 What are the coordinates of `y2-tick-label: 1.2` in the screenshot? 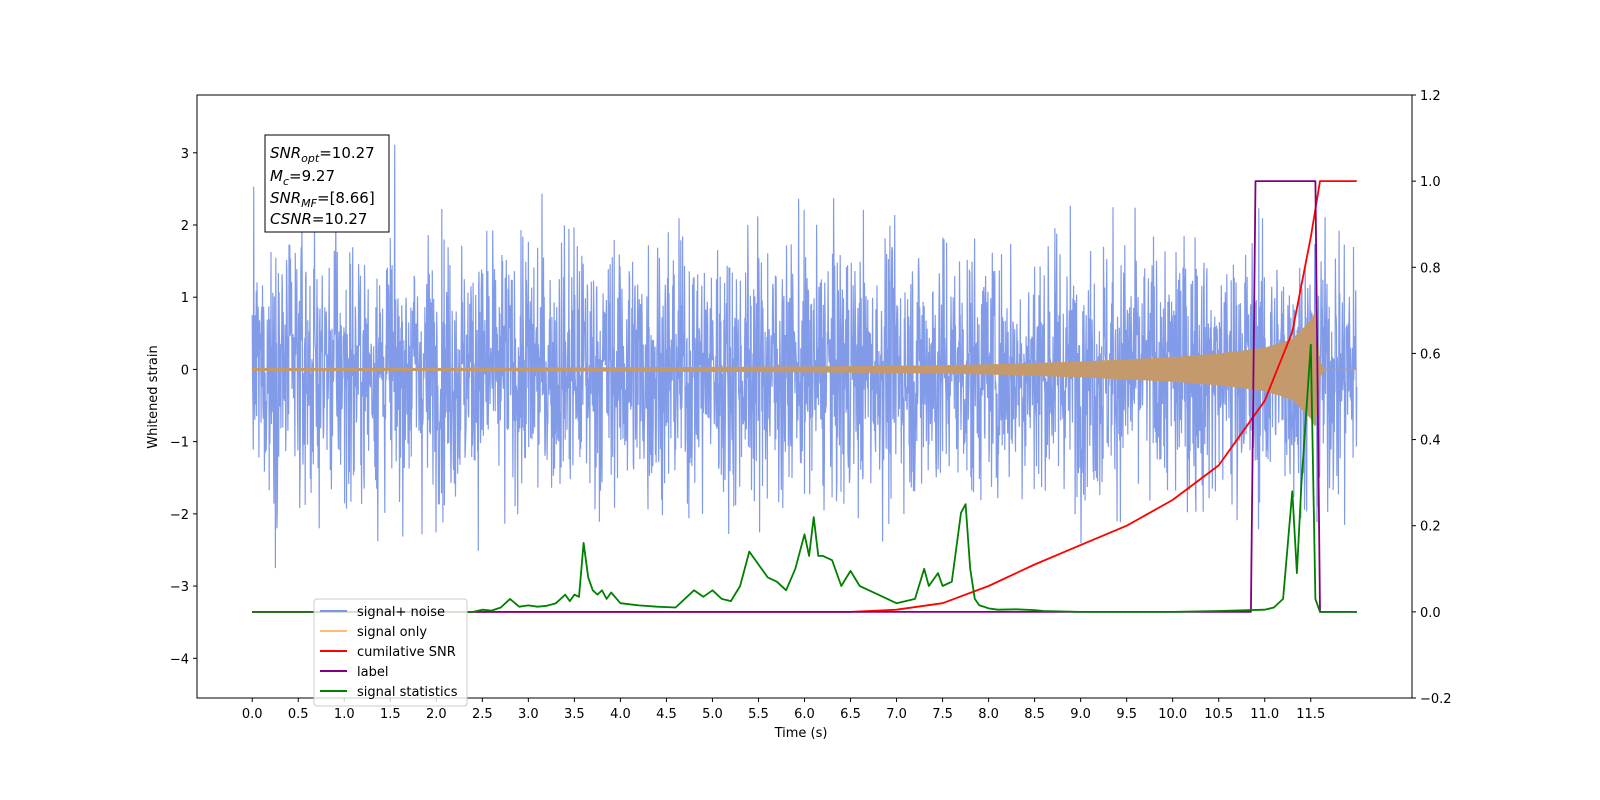 It's located at (1430, 96).